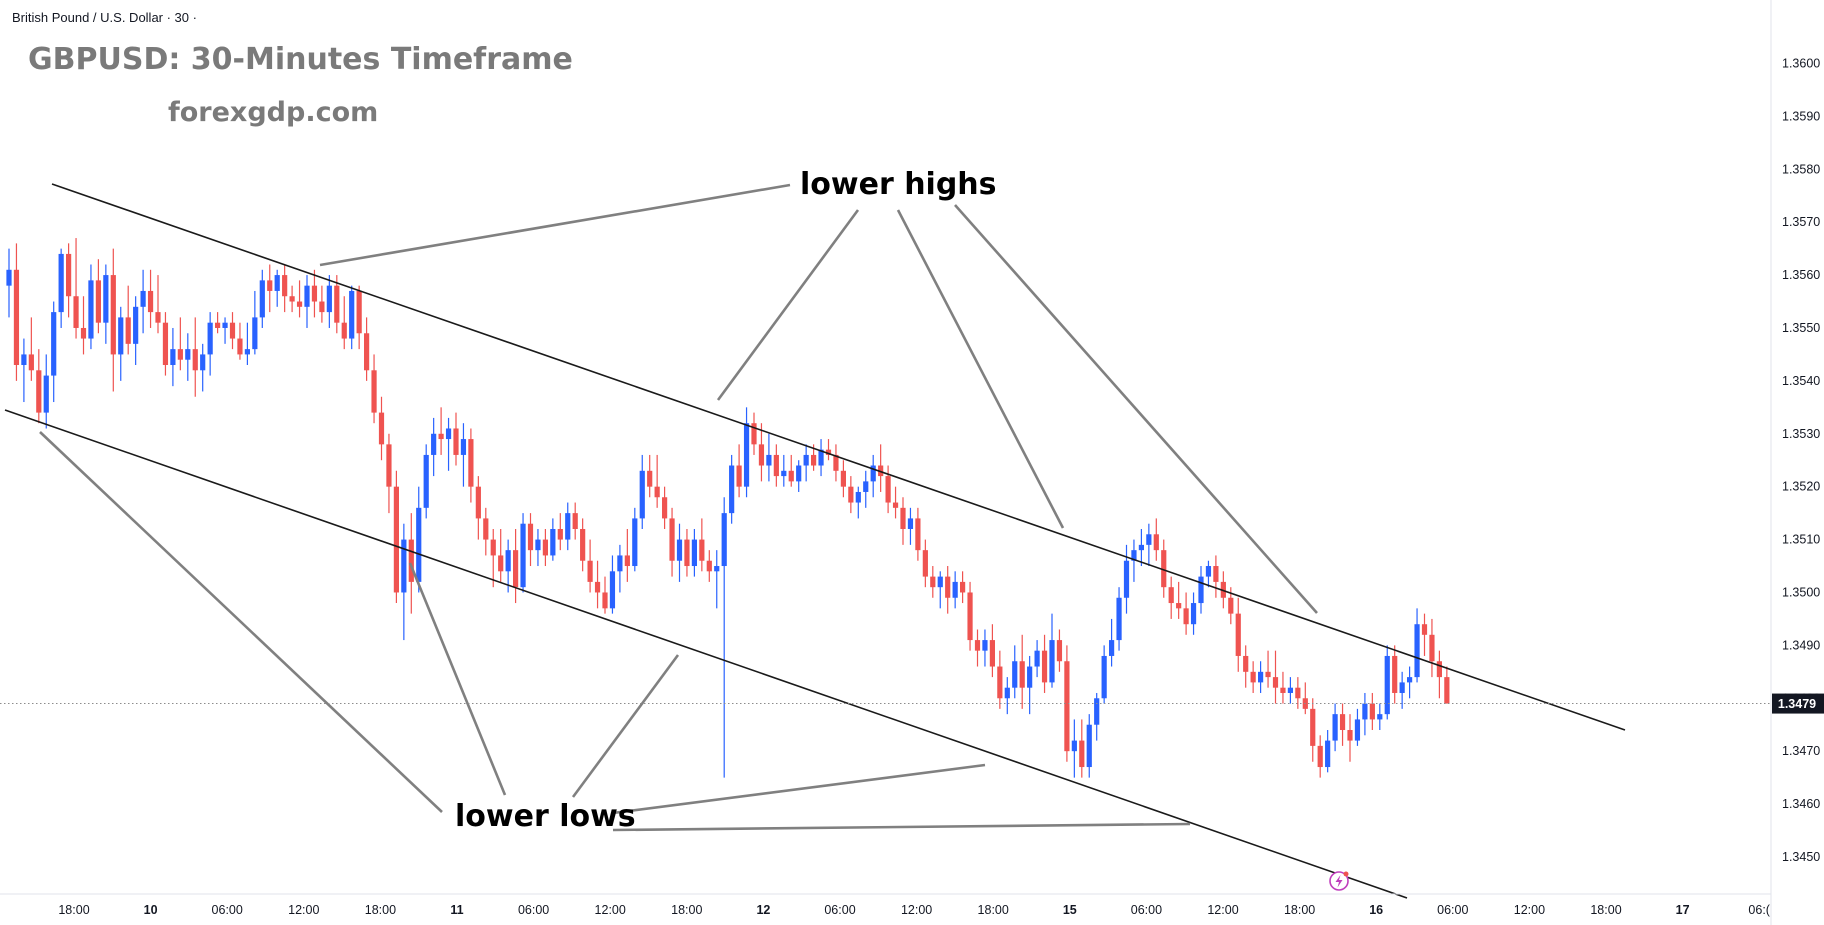 The width and height of the screenshot is (1824, 925). I want to click on symbol-label: British Pound / U.S. Dollar · 30 ·, so click(104, 17).